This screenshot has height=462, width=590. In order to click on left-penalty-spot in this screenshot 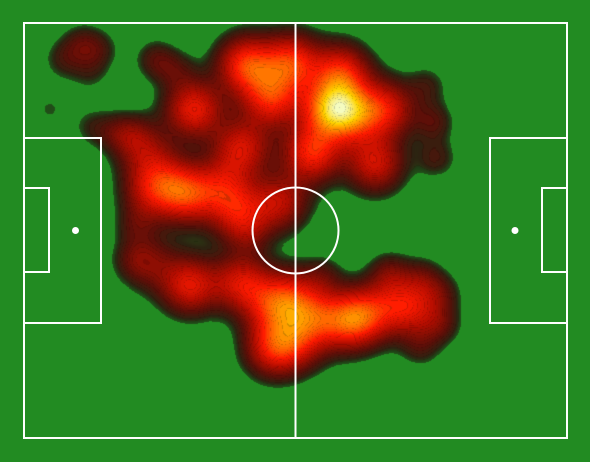, I will do `click(75, 230)`.